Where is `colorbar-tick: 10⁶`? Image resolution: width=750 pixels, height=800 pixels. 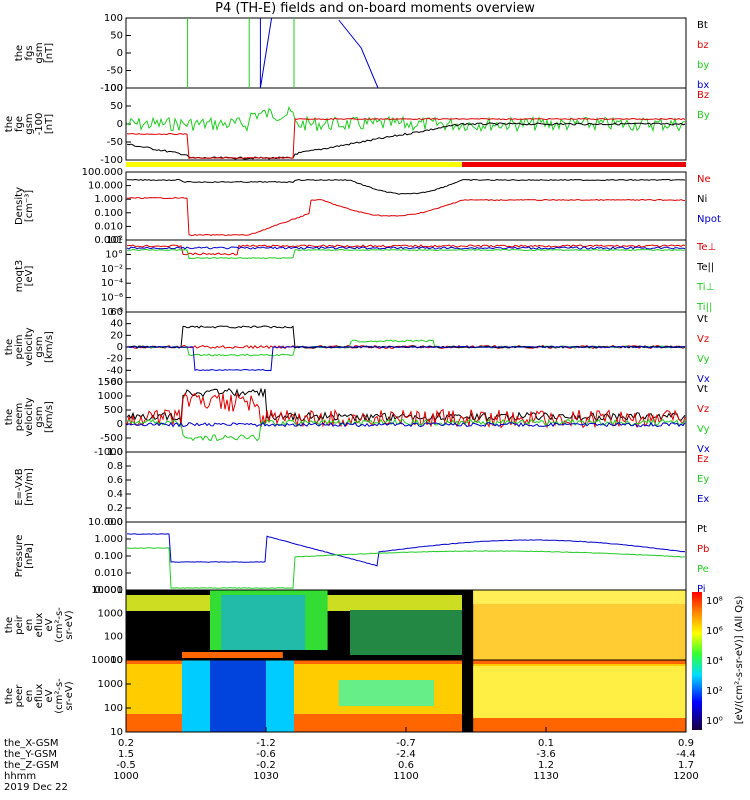
colorbar-tick: 10⁶ is located at coordinates (714, 631).